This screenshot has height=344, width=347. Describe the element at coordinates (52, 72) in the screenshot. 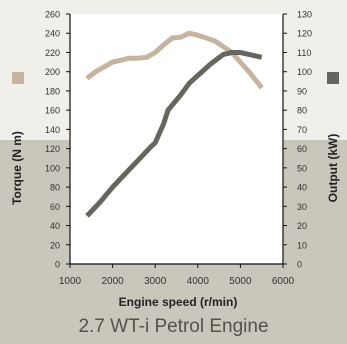

I see `left-tick-label: 200` at that location.